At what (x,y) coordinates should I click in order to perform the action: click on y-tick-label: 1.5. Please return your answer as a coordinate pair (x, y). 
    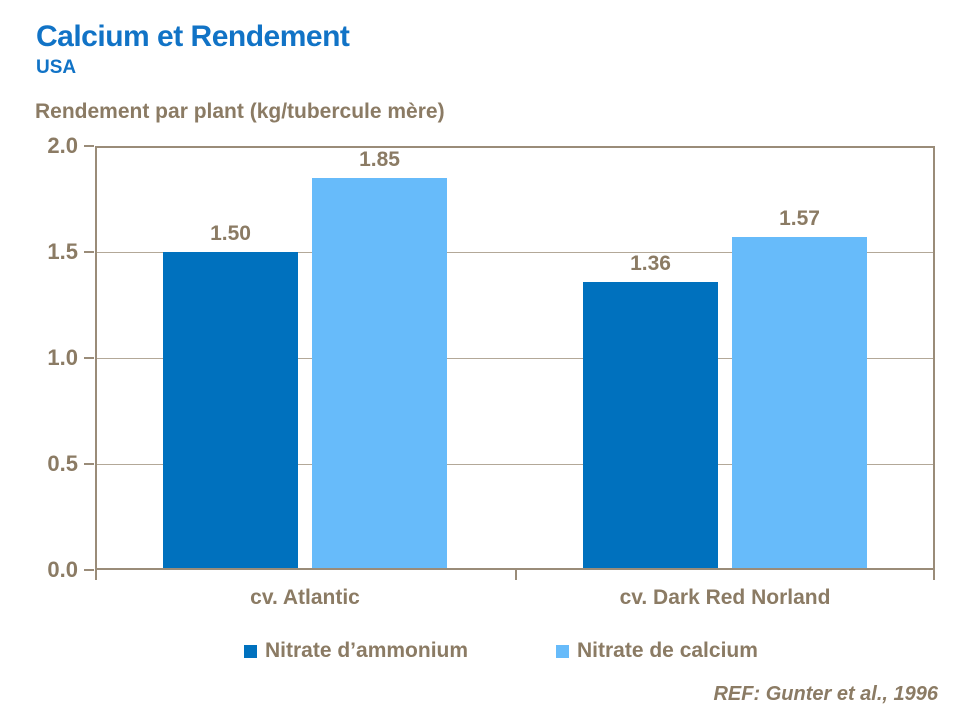
    Looking at the image, I should click on (62, 251).